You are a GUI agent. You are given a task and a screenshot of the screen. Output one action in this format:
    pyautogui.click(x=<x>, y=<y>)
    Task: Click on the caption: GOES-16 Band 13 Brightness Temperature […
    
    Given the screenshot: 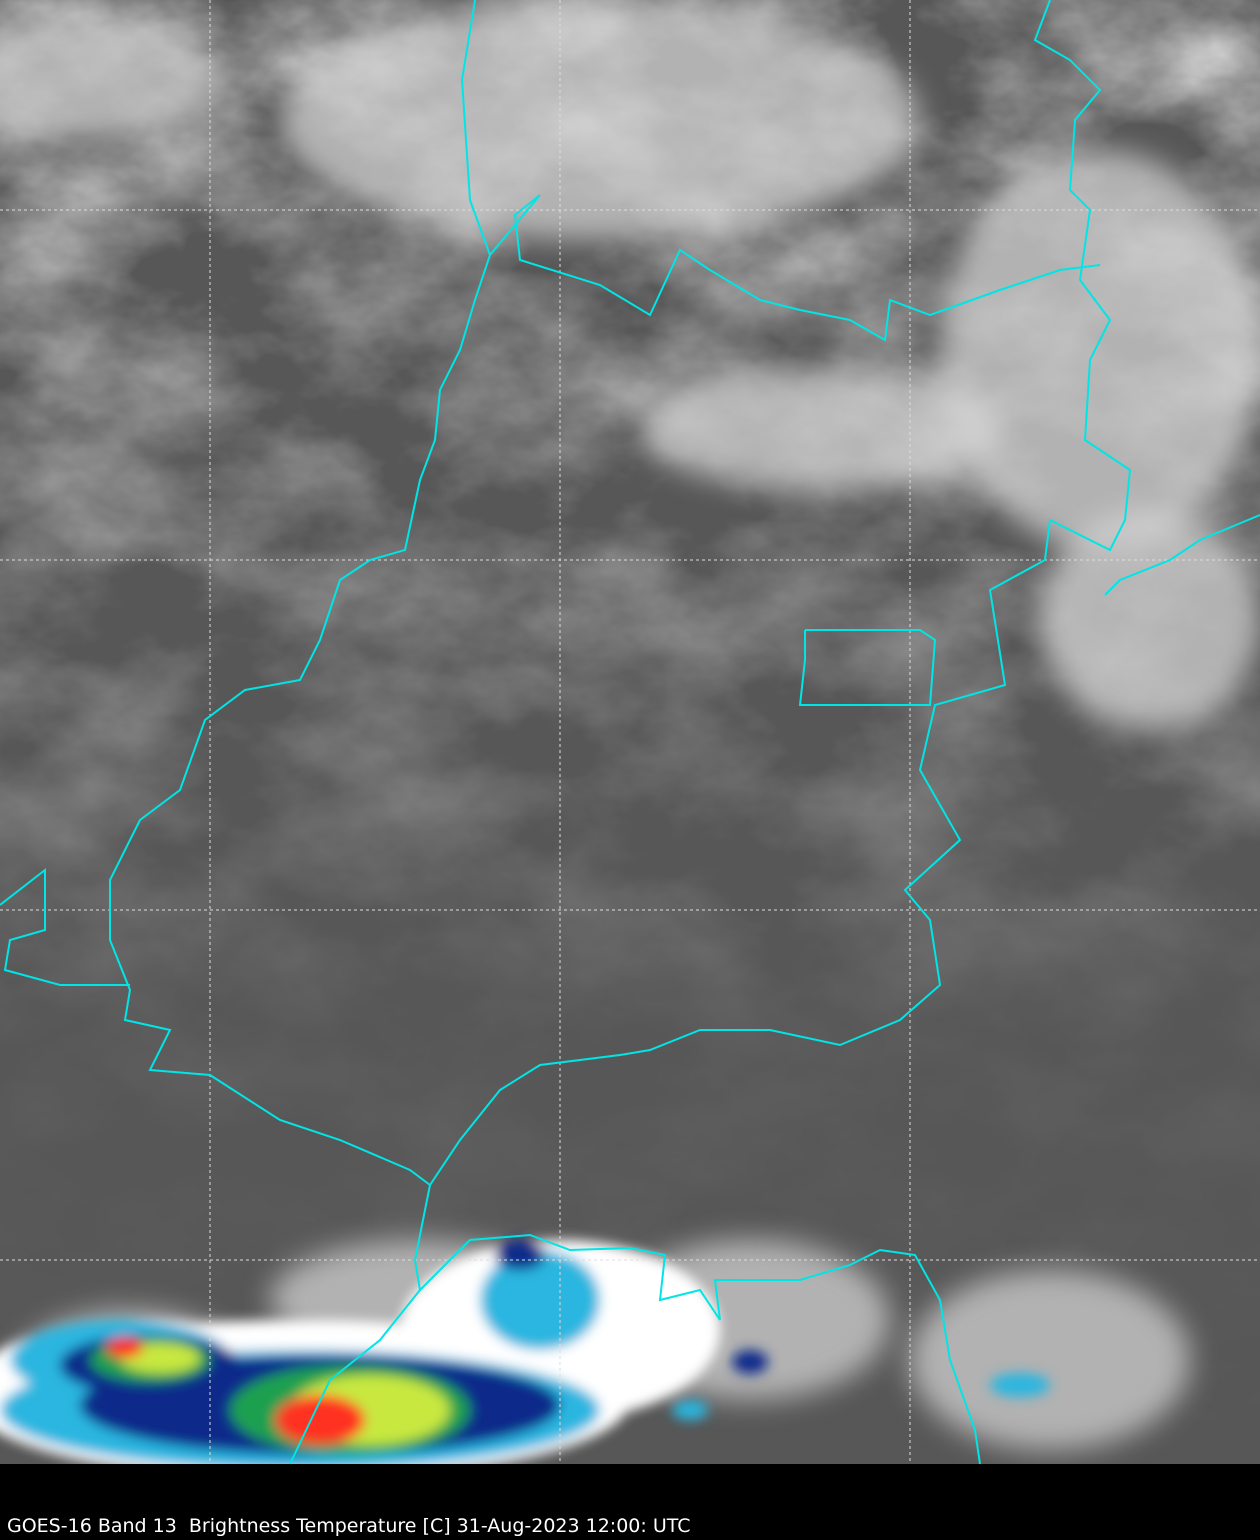 What is the action you would take?
    pyautogui.click(x=349, y=1526)
    